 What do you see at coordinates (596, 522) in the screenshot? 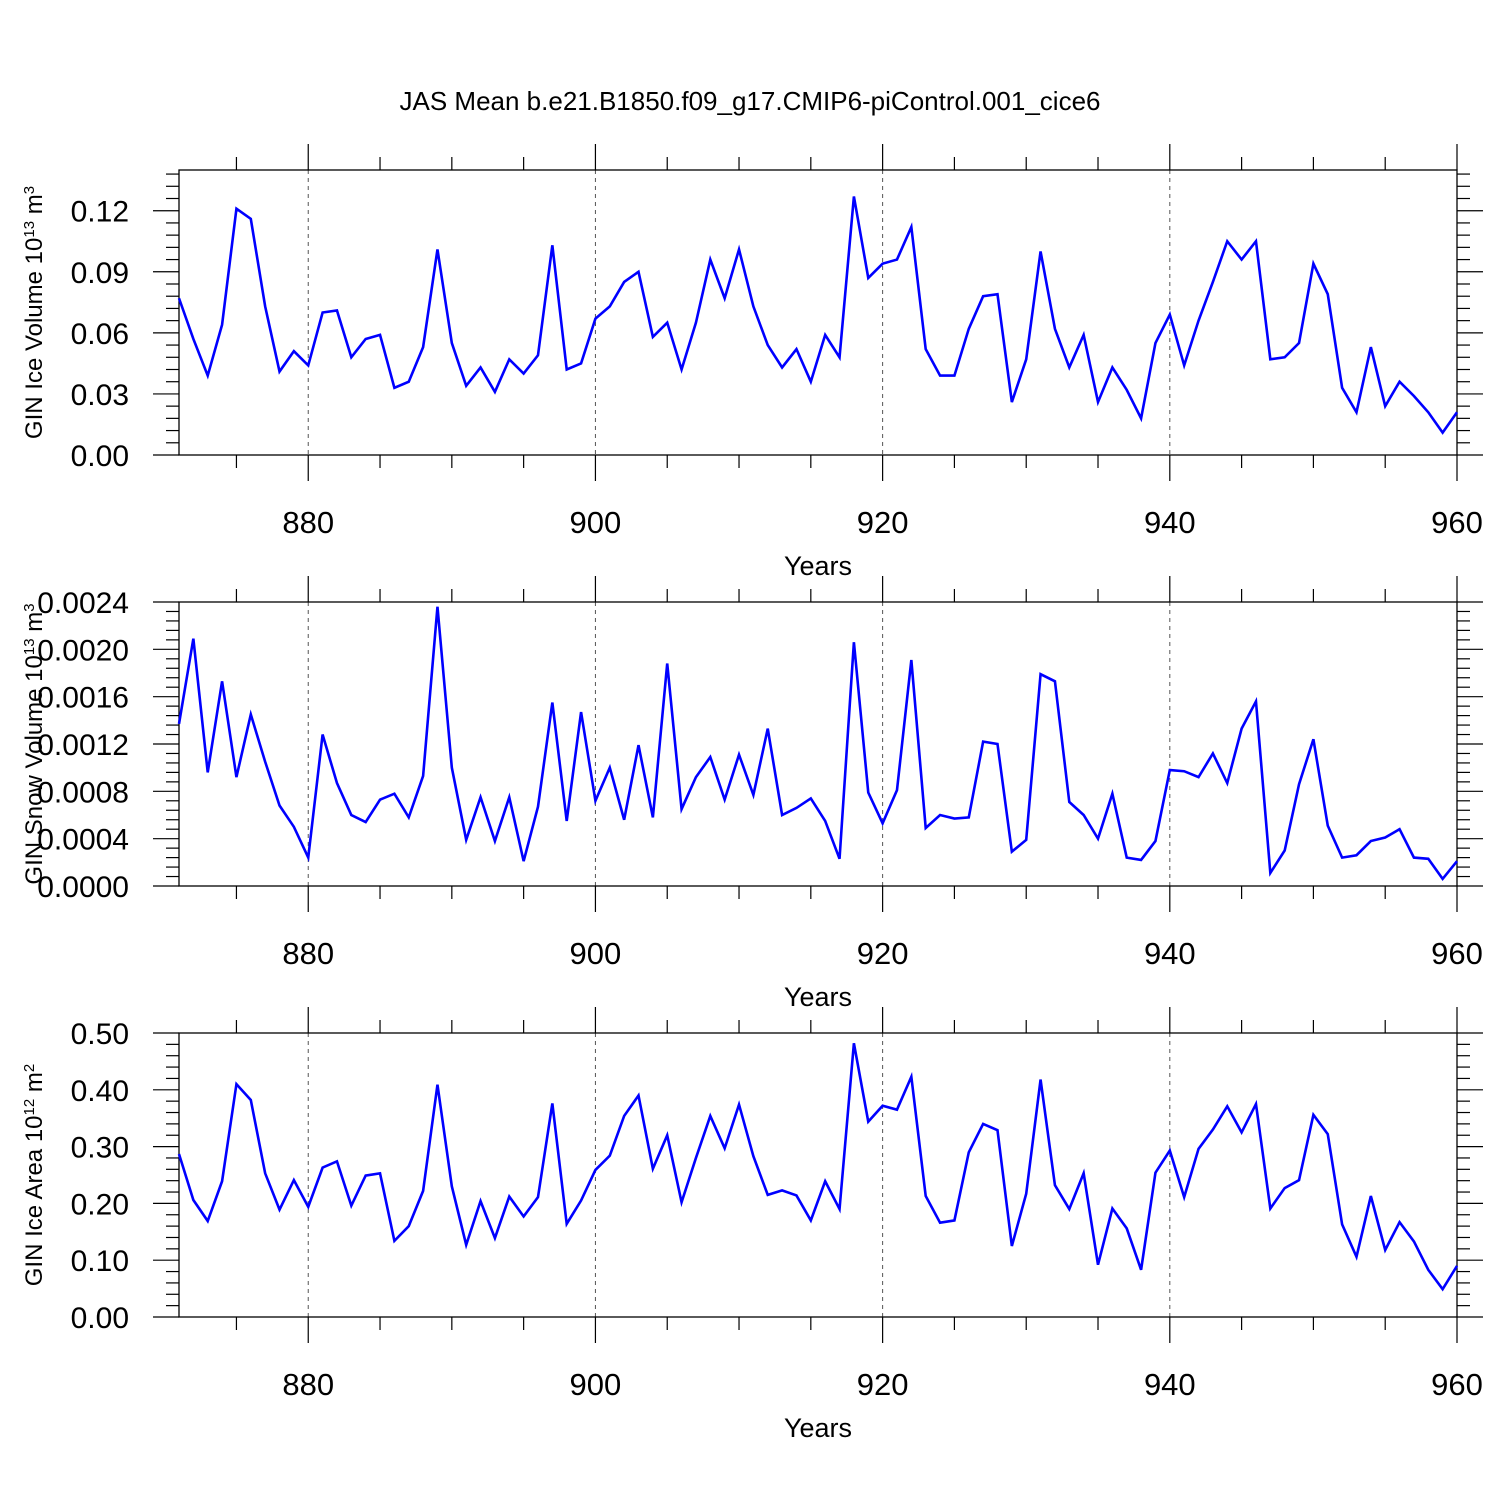
I see `x-tick-label: 900` at bounding box center [596, 522].